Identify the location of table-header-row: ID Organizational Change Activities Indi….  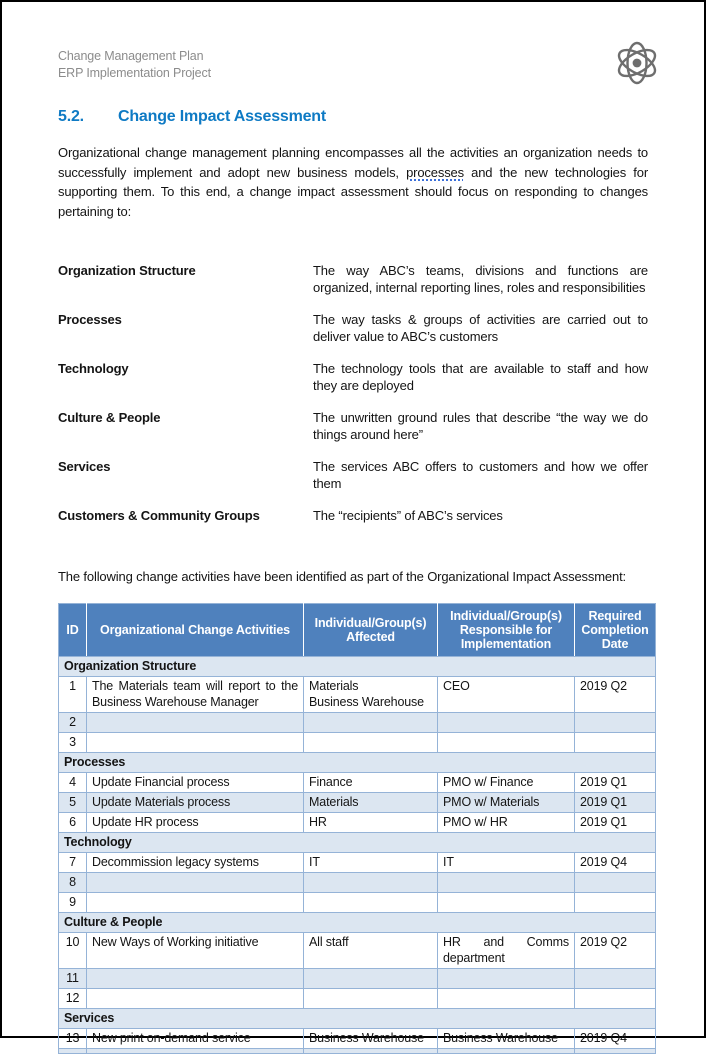
(357, 630).